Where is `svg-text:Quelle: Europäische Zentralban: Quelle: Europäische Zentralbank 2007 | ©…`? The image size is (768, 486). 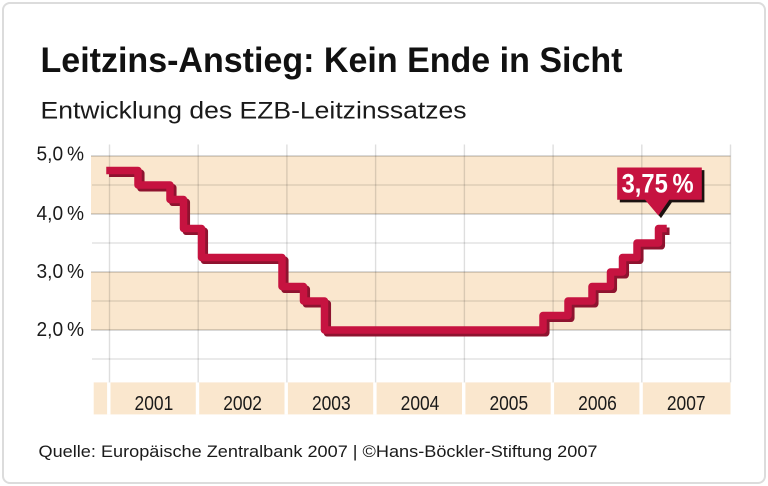
svg-text:Quelle: Europäische Zentralban: Quelle: Europäische Zentralbank 2007 | ©… is located at coordinates (318, 451).